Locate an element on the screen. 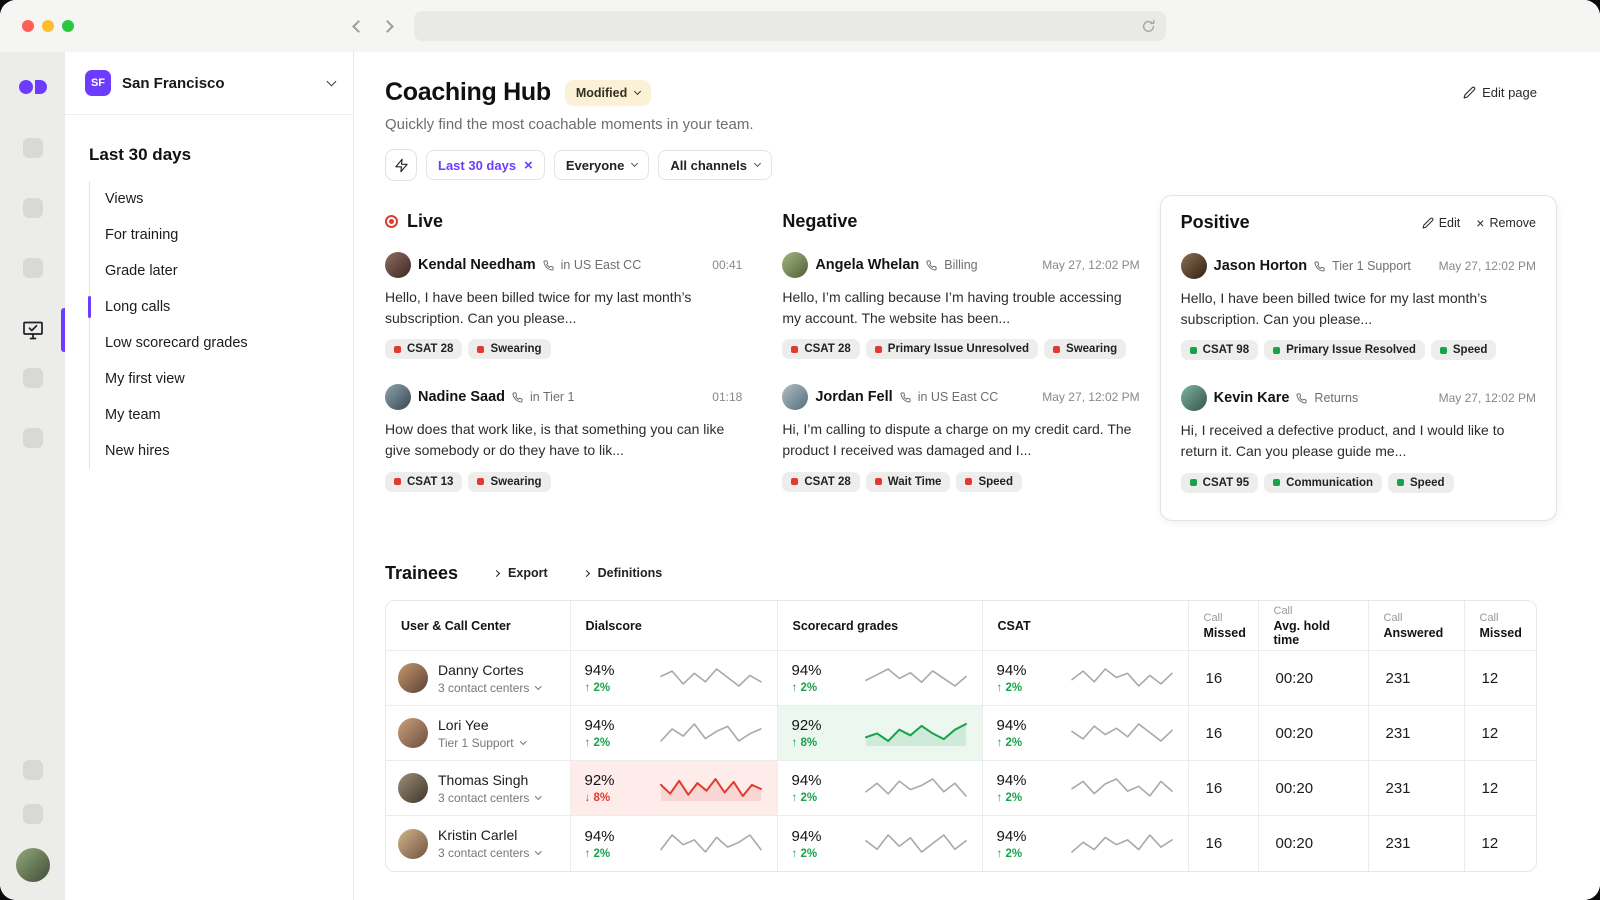  browser-titlebar is located at coordinates (800, 26).